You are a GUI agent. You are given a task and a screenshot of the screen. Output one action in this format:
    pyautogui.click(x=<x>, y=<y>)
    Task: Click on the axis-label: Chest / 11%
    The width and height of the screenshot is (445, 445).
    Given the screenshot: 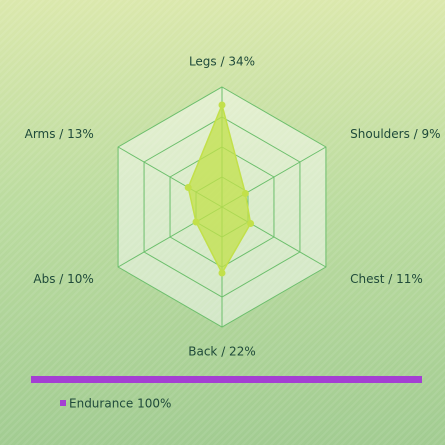 What is the action you would take?
    pyautogui.click(x=386, y=279)
    